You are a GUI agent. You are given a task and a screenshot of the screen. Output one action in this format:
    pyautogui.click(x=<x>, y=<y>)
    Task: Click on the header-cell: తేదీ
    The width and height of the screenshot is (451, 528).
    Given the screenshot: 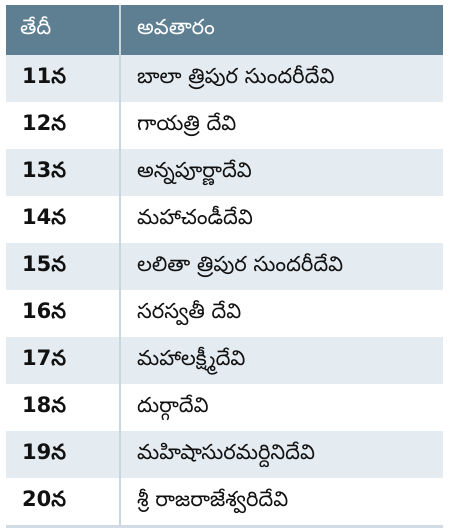 What is the action you would take?
    pyautogui.click(x=63, y=30)
    